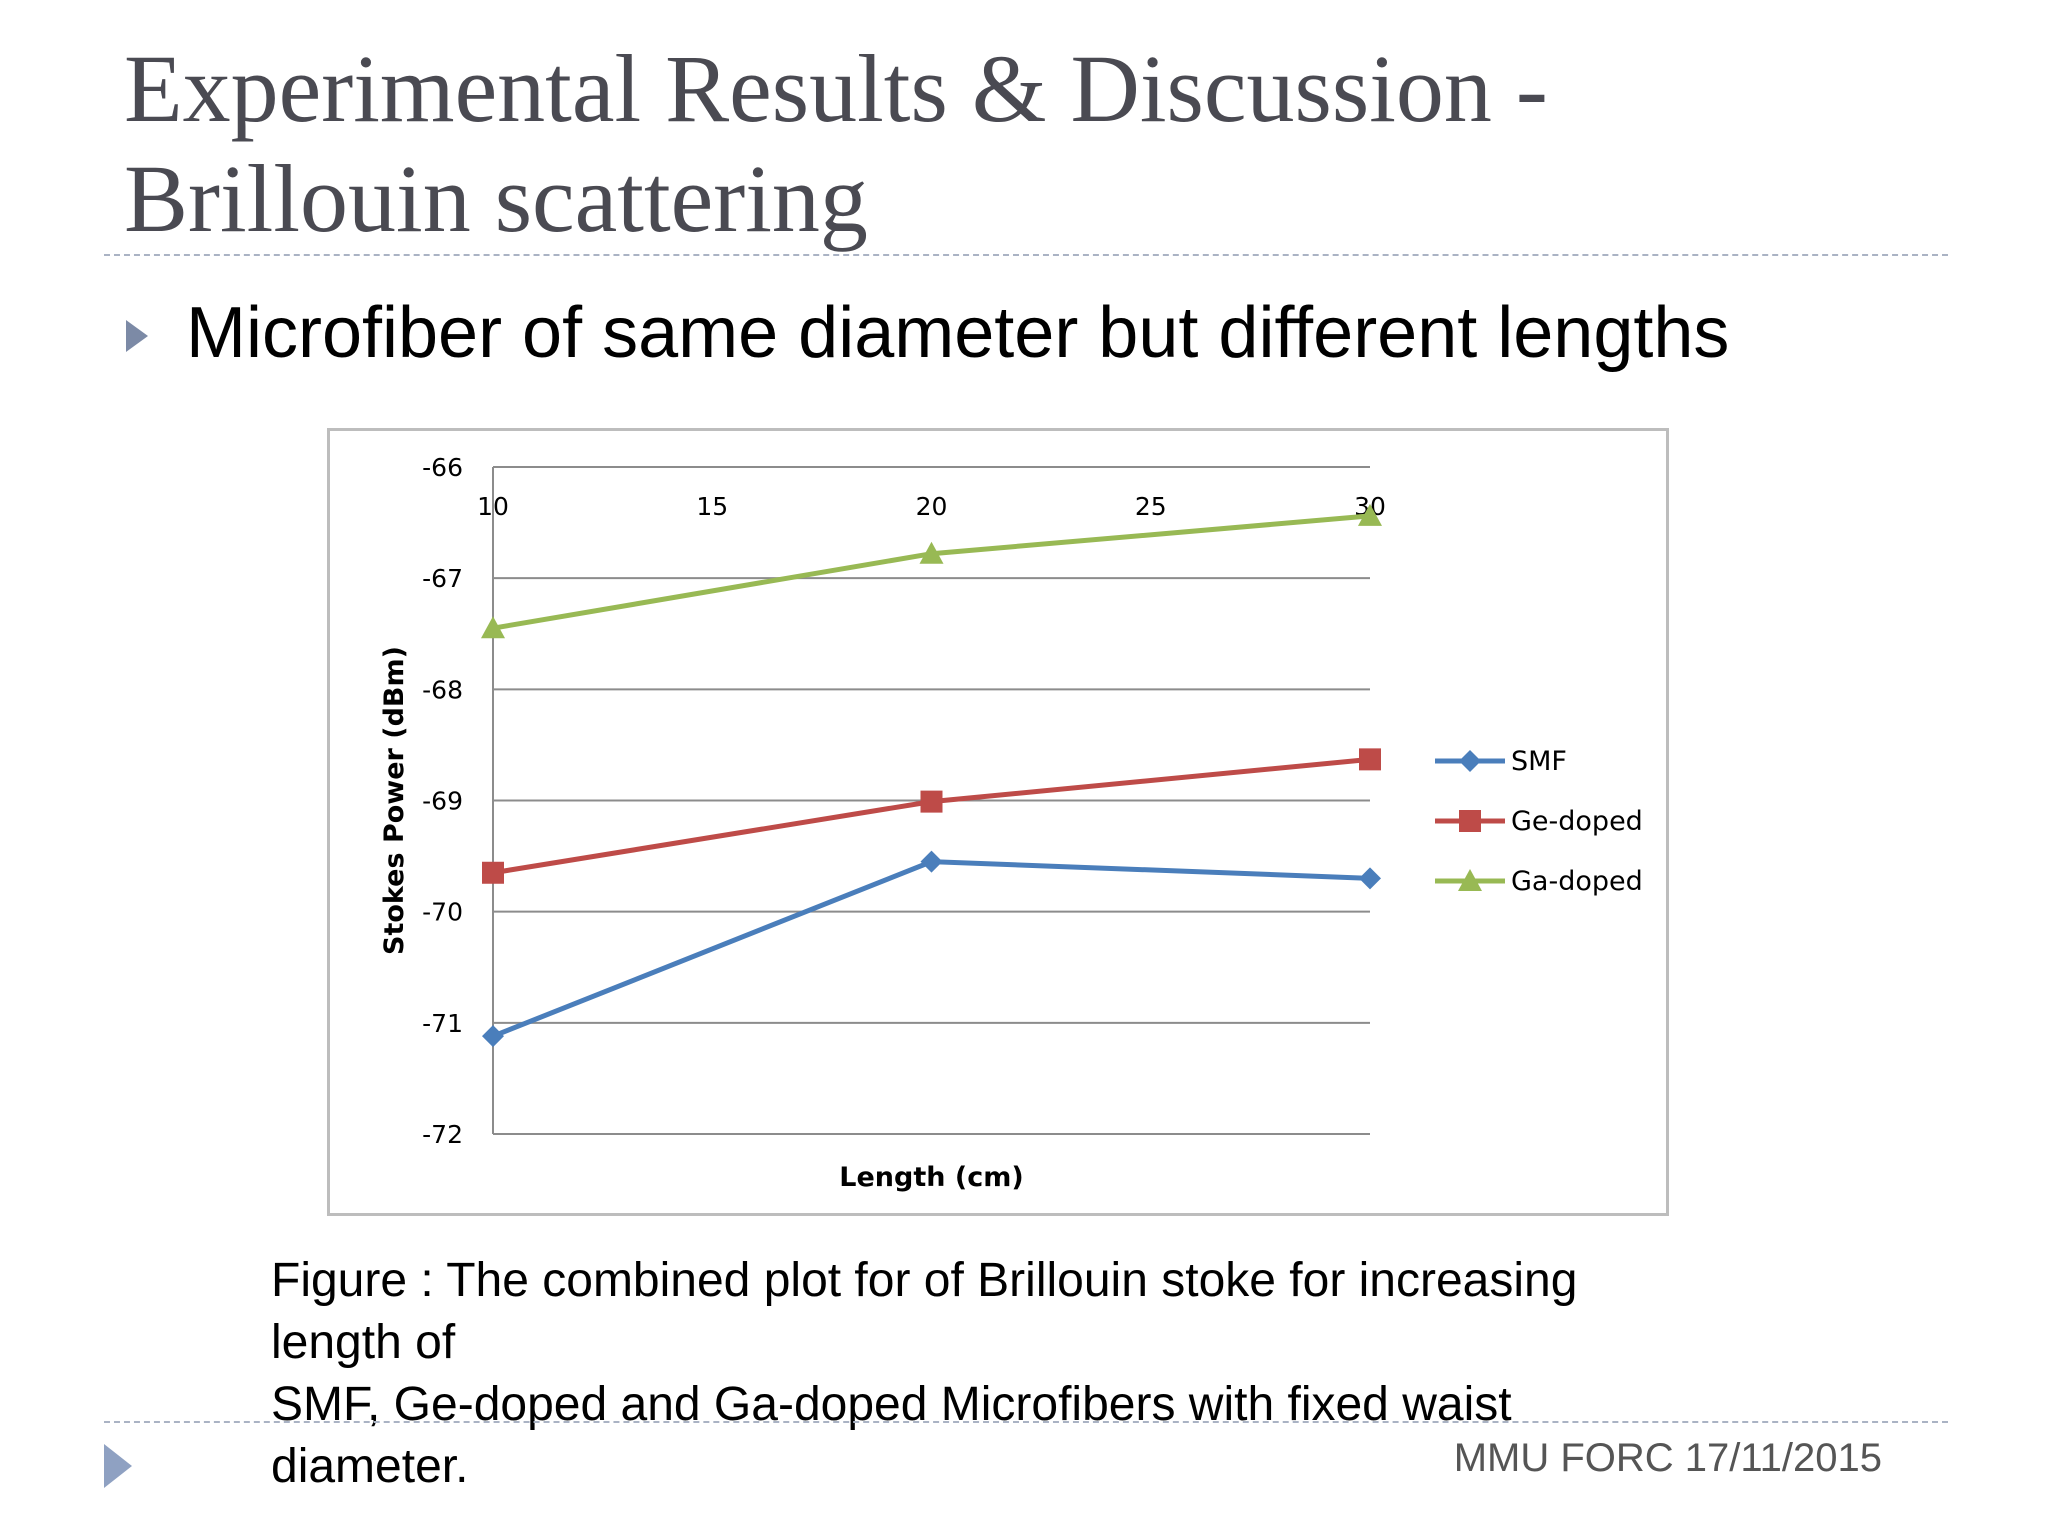 The image size is (2048, 1536). I want to click on series-line-smf, so click(931, 949).